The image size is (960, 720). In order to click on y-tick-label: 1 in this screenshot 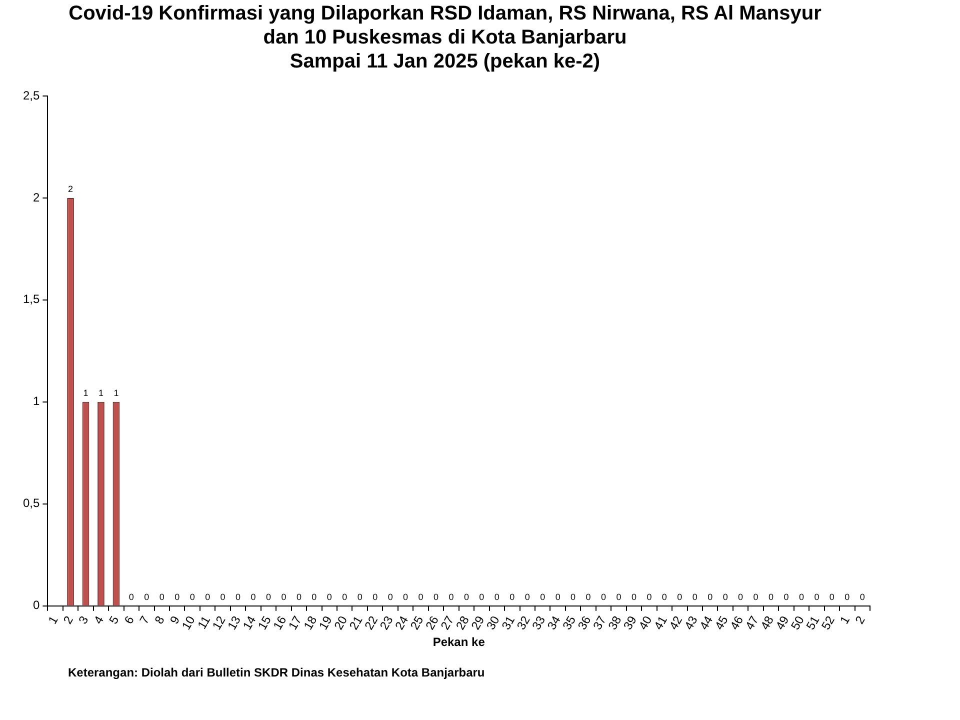, I will do `click(36, 401)`.